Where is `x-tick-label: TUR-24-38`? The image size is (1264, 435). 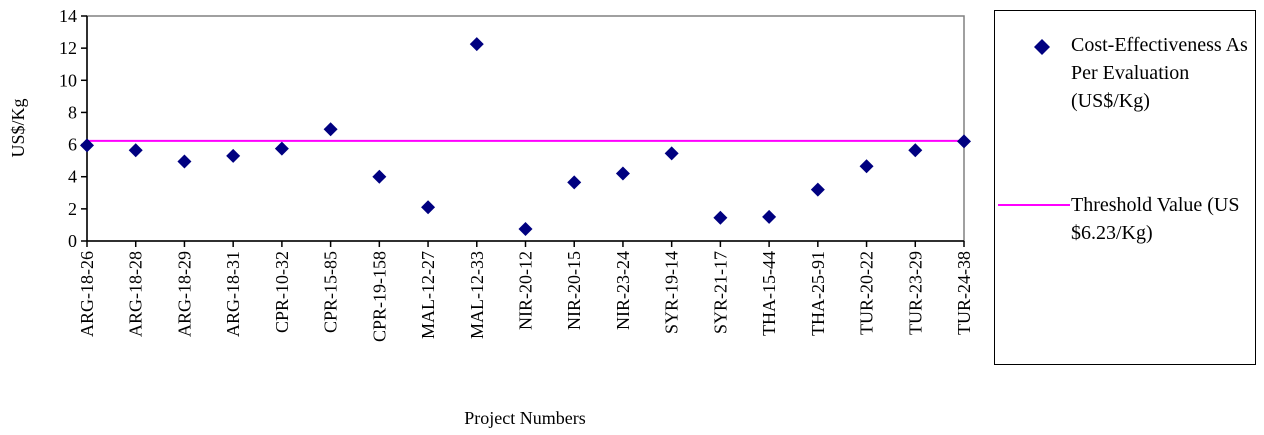 x-tick-label: TUR-24-38 is located at coordinates (964, 293).